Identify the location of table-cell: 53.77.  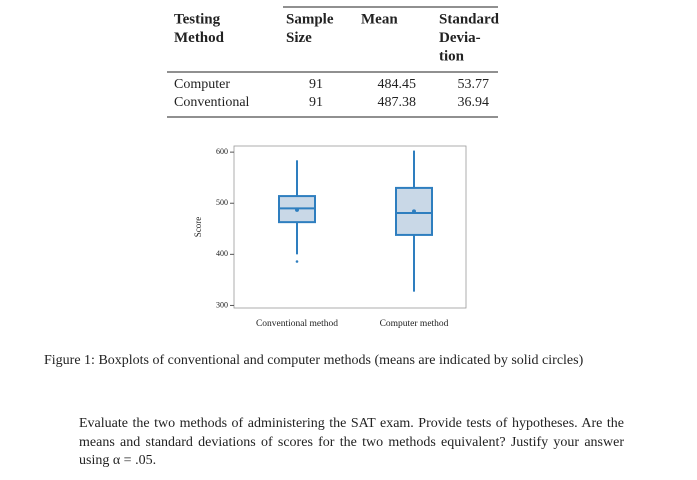
(474, 84).